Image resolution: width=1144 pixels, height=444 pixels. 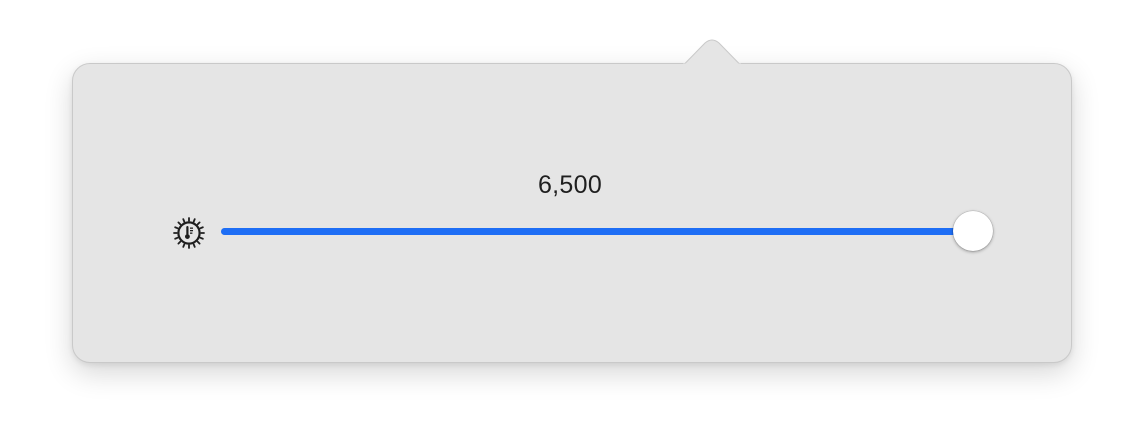 I want to click on temperature-value-label: 6,500, so click(x=570, y=185).